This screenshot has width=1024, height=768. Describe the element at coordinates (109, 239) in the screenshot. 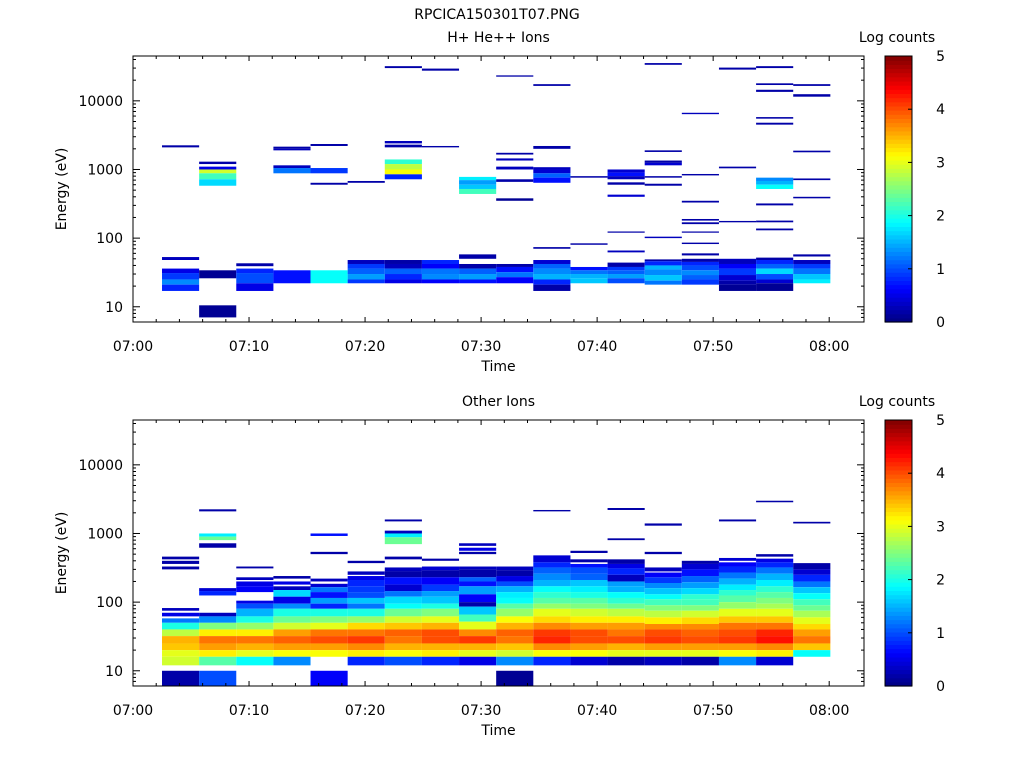

I see `y-tick-label: 100` at that location.